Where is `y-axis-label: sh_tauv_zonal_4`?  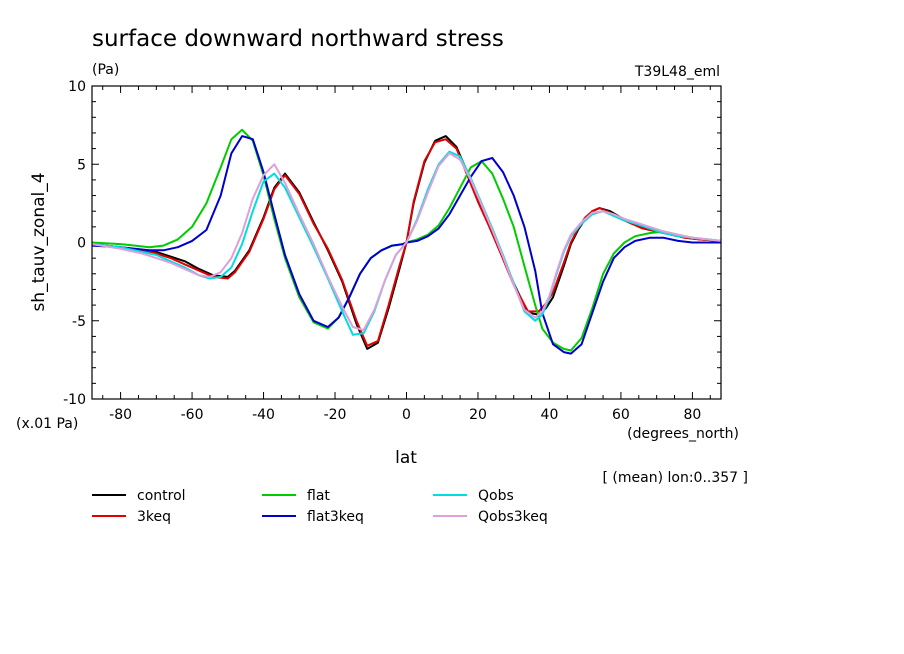 y-axis-label: sh_tauv_zonal_4 is located at coordinates (39, 241).